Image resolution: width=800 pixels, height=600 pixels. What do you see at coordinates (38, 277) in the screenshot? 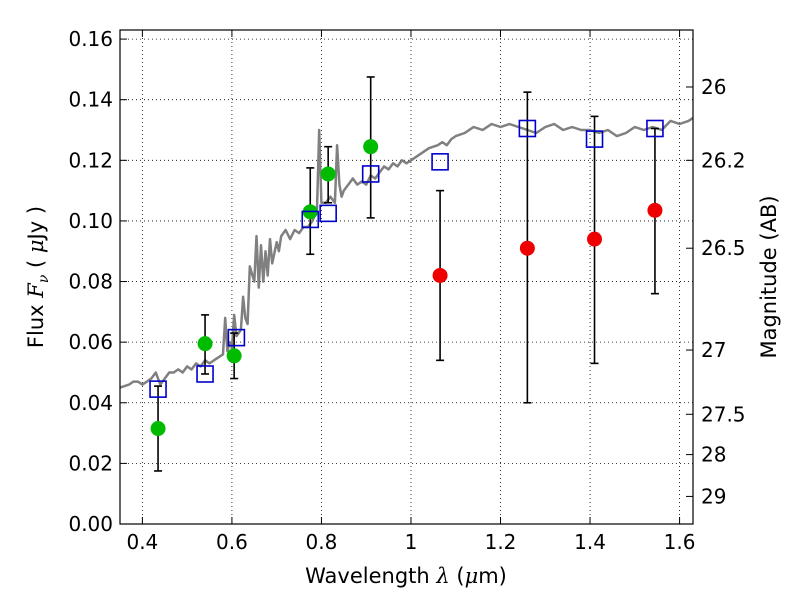
I see `y-axis-title: Flux Fν ( μJy )` at bounding box center [38, 277].